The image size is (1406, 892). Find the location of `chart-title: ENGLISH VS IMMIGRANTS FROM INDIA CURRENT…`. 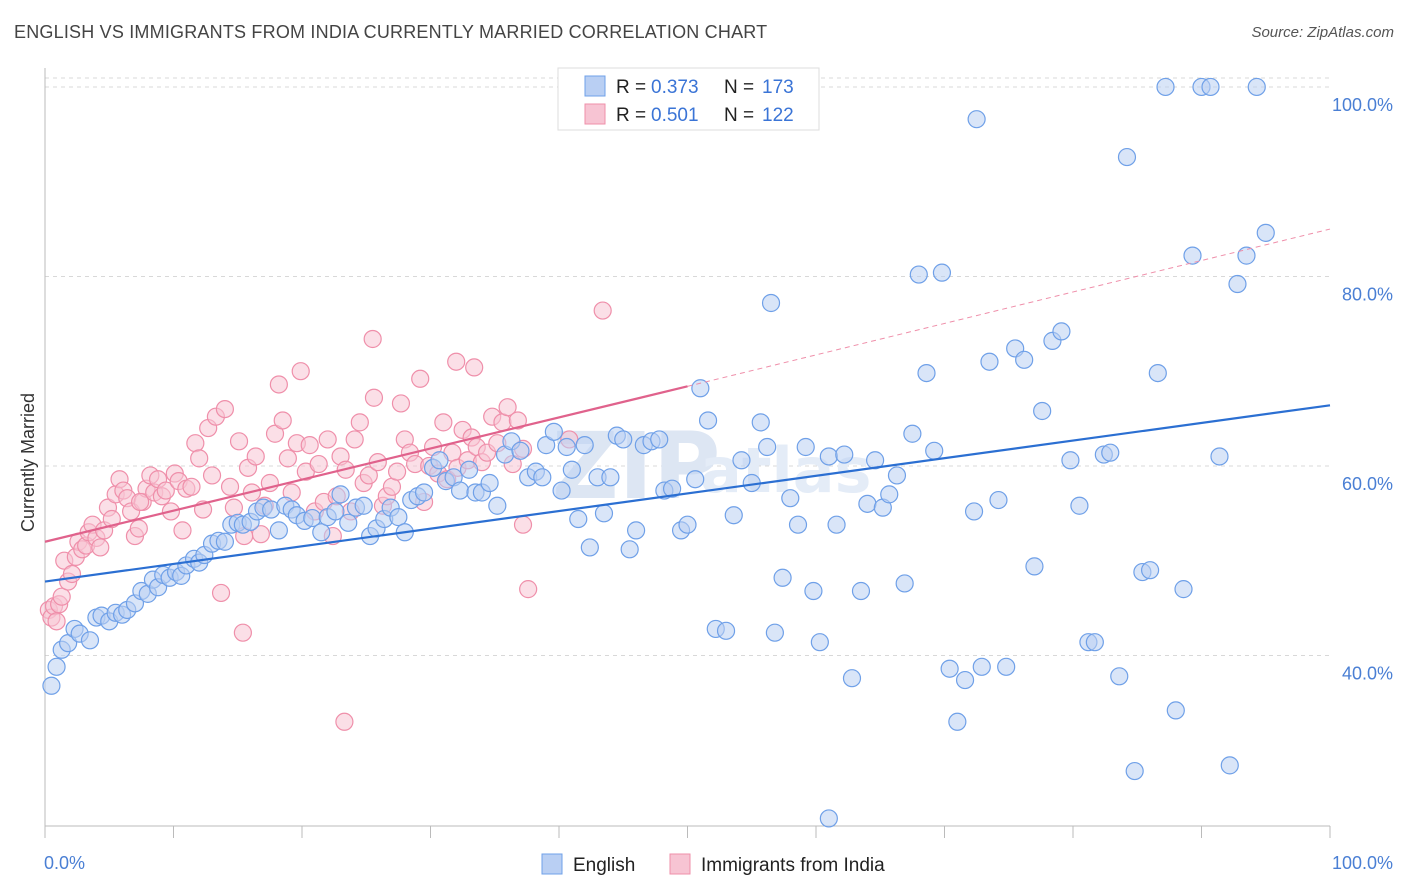

chart-title: ENGLISH VS IMMIGRANTS FROM INDIA CURRENT… is located at coordinates (391, 32).